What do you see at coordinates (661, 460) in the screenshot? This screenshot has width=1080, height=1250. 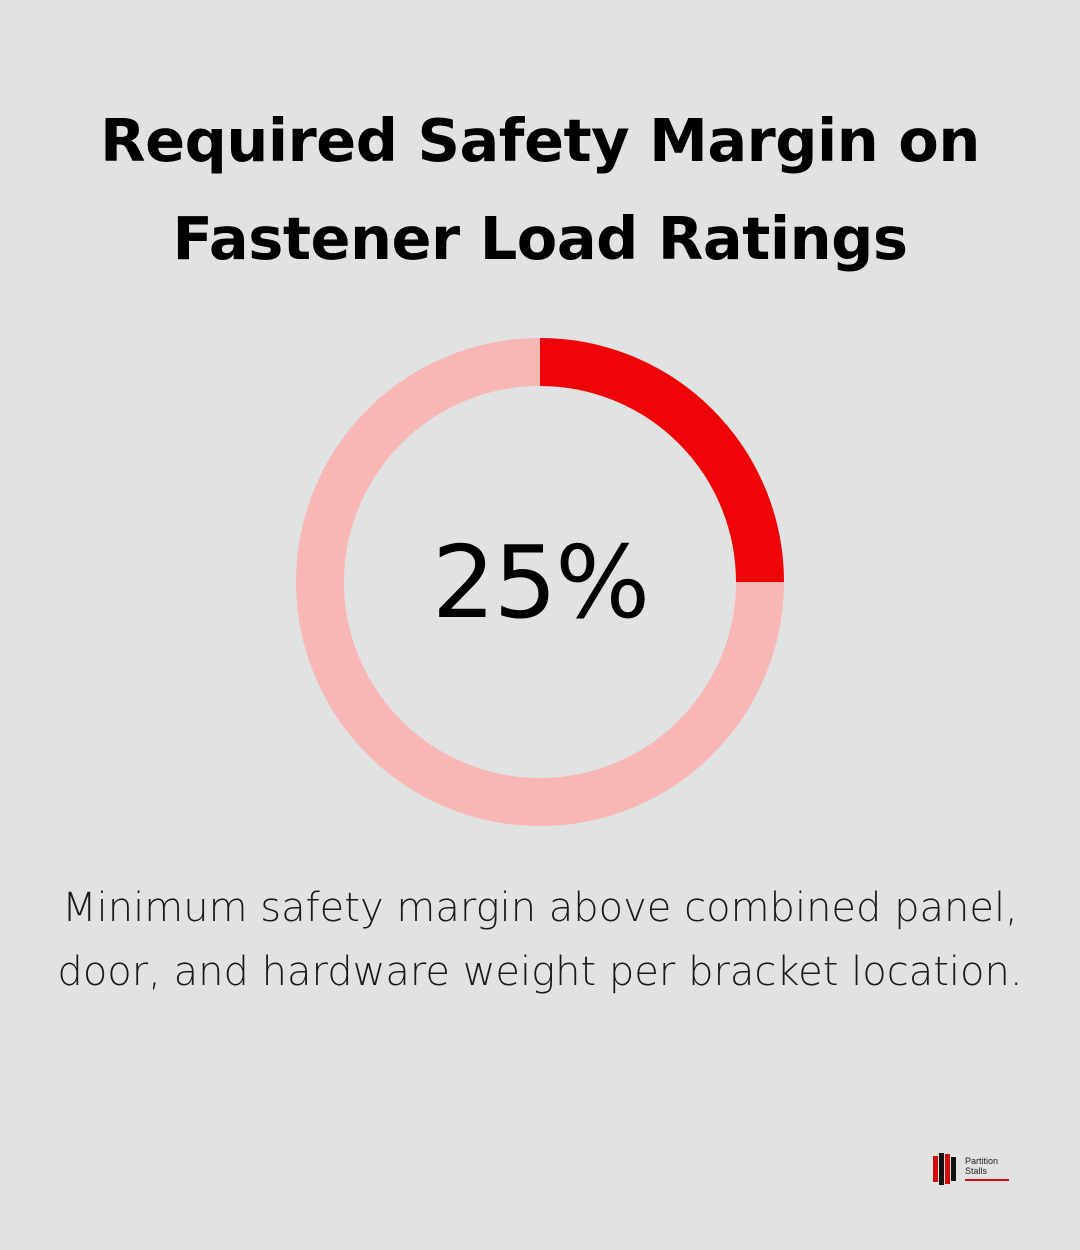 I see `donut-value-arc` at bounding box center [661, 460].